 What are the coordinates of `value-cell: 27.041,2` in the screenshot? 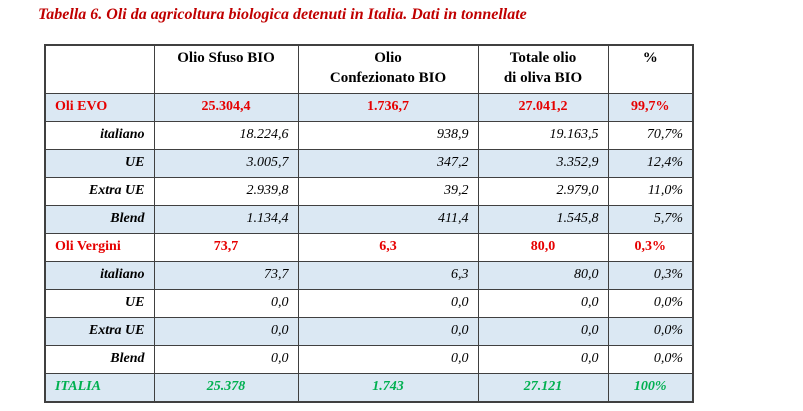 It's located at (543, 107).